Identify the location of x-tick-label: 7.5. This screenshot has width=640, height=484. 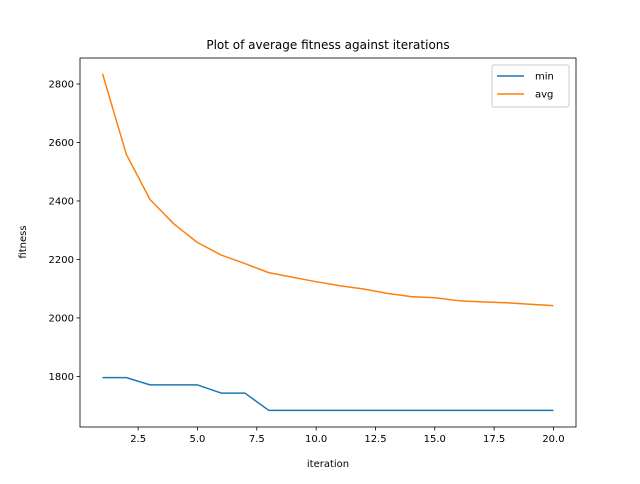
(257, 439).